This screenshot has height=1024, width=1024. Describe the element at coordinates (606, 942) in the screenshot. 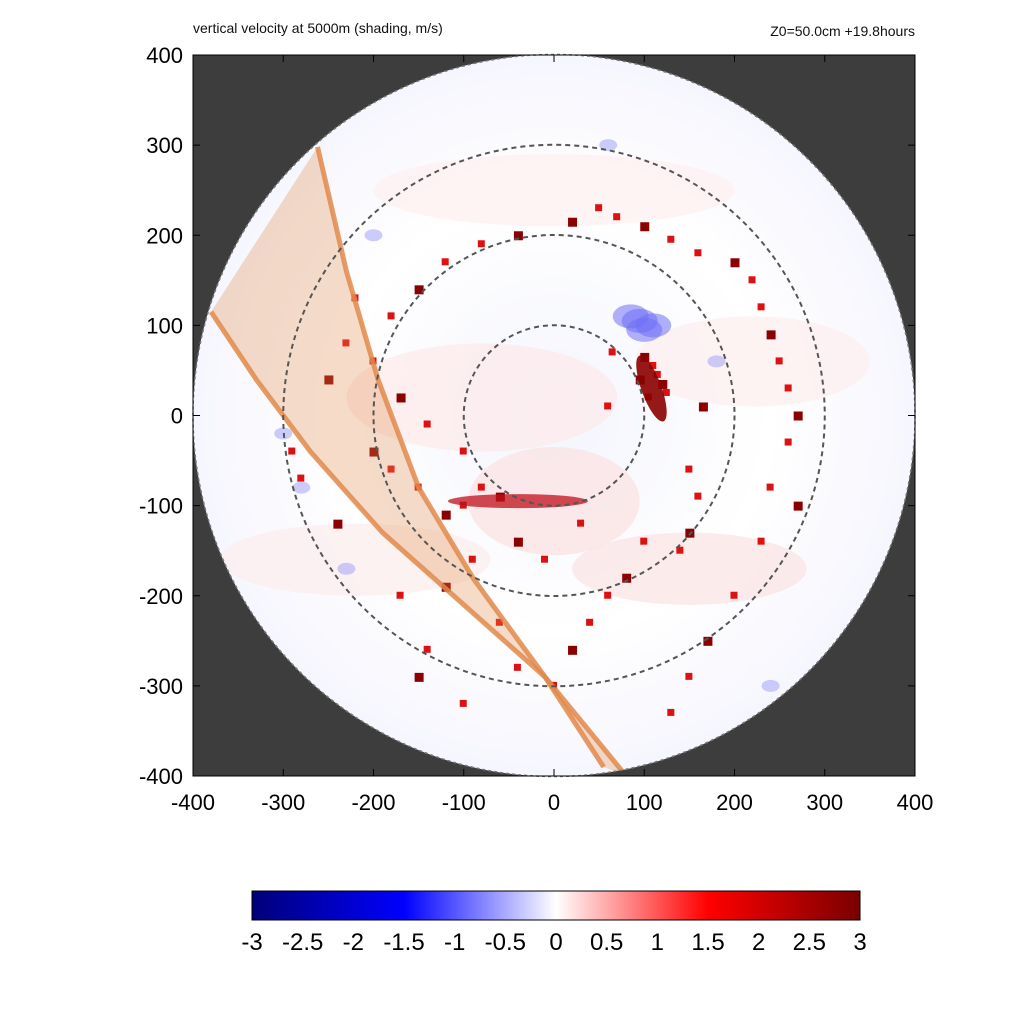

I see `colorbar-tick-label: 0.5` at that location.